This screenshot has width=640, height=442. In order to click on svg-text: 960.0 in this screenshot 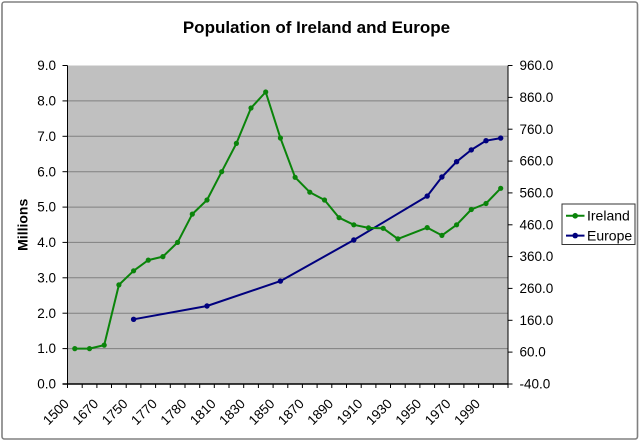, I will do `click(537, 65)`.